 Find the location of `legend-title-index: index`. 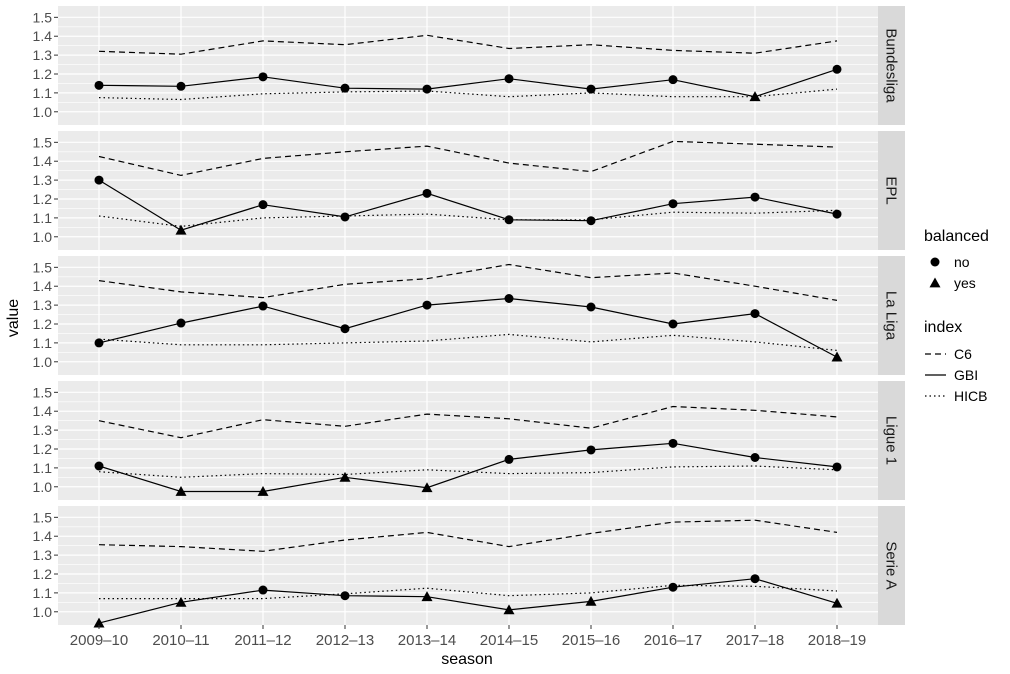

legend-title-index: index is located at coordinates (943, 327).